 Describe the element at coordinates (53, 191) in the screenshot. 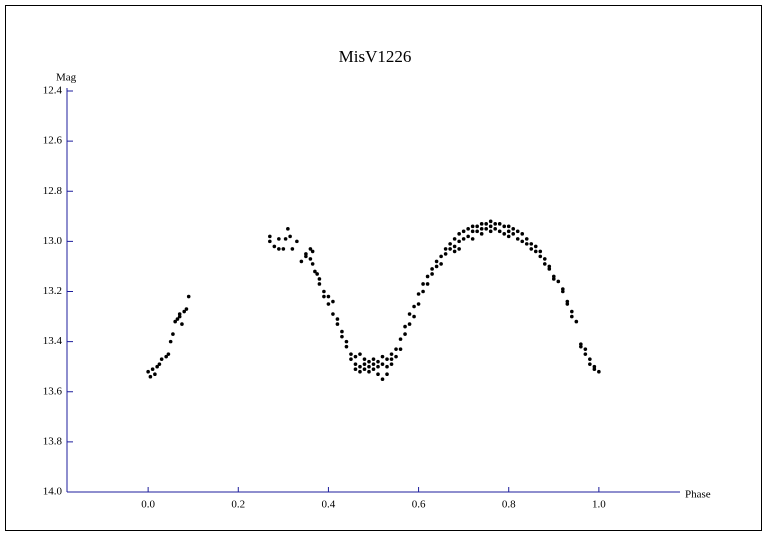

I see `y-tick-label: 12.8` at that location.